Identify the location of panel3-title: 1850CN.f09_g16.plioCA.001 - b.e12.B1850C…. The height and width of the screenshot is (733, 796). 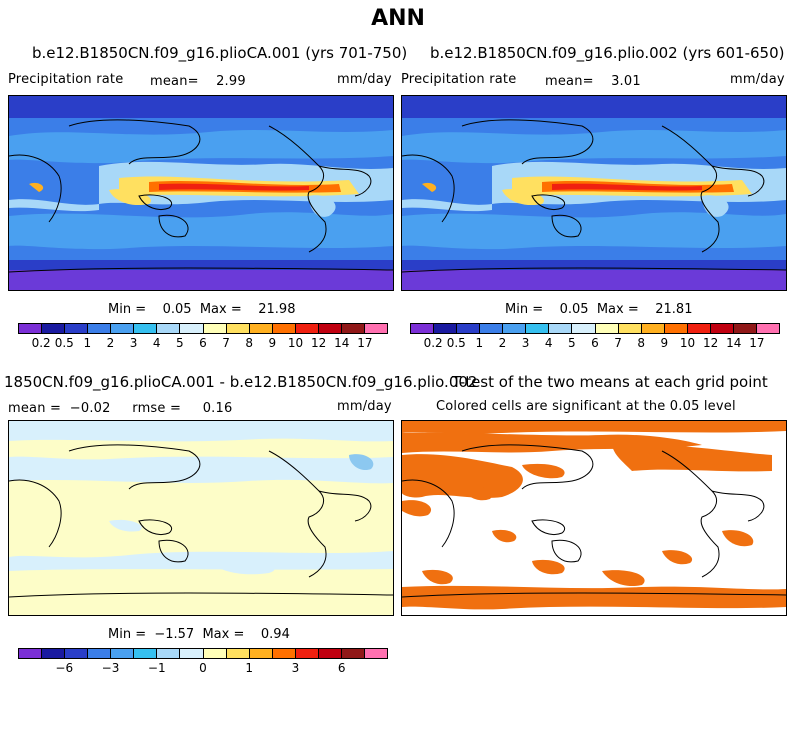
(241, 382).